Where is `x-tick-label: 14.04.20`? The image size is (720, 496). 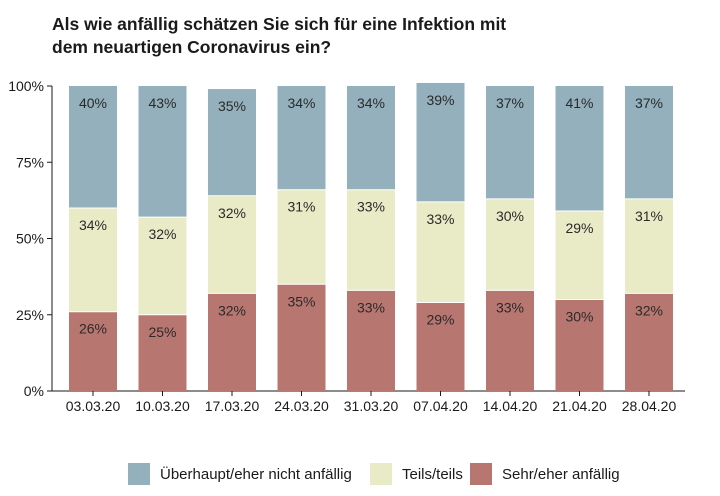 x-tick-label: 14.04.20 is located at coordinates (510, 406).